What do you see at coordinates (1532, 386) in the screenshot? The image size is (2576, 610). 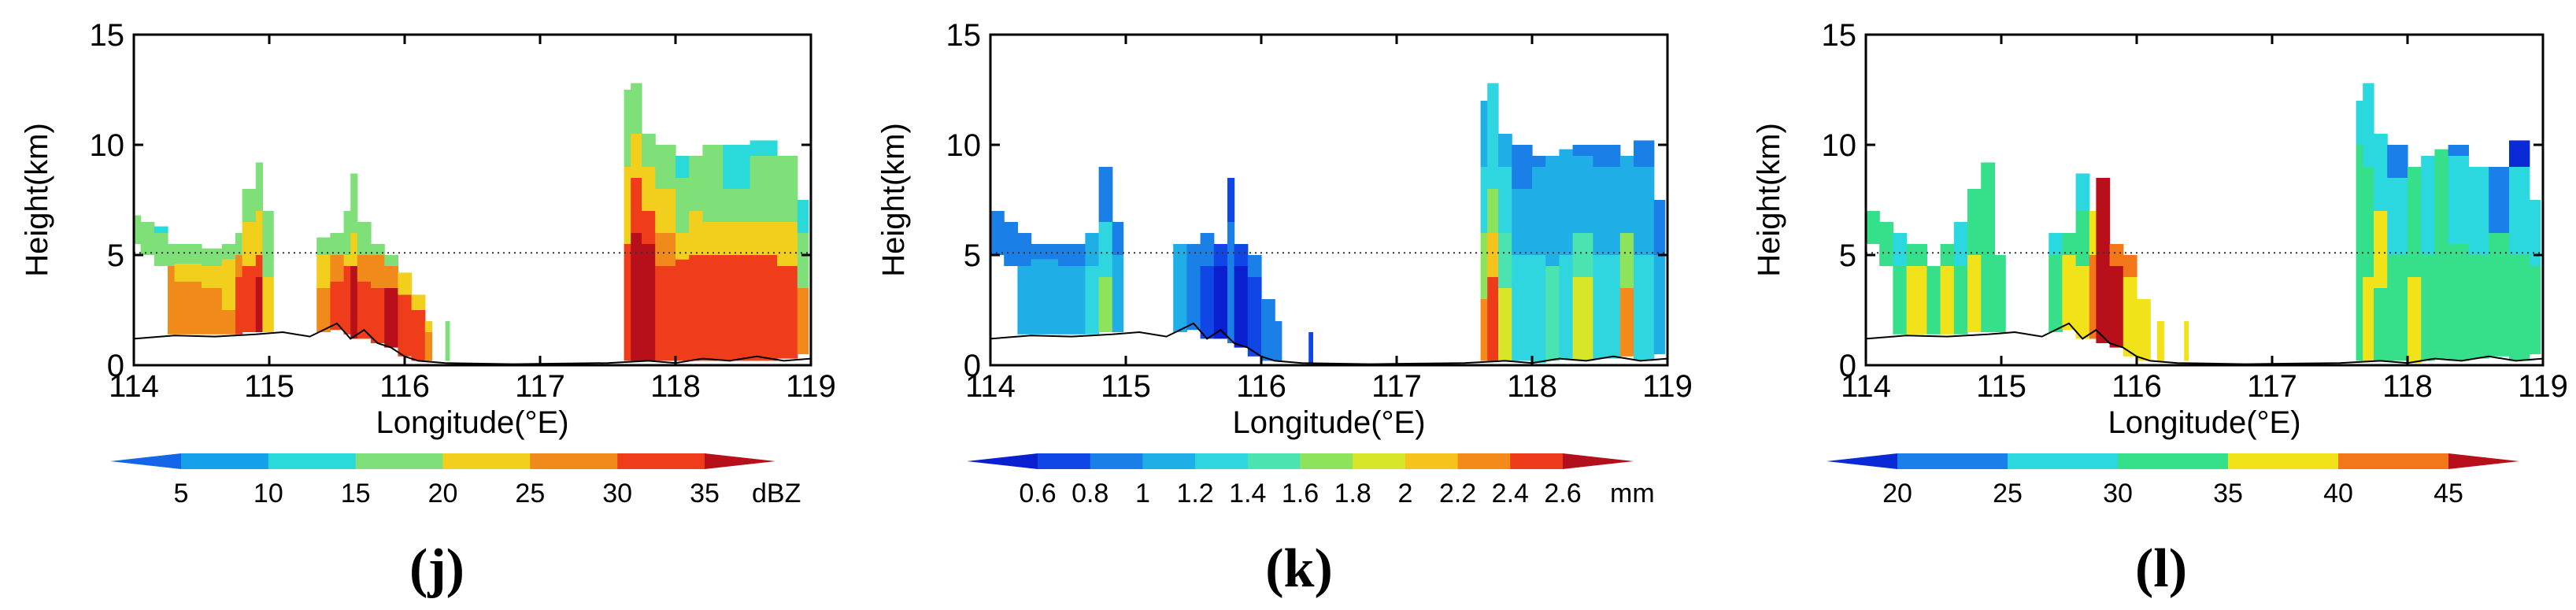 I see `x-tick-label: 118` at bounding box center [1532, 386].